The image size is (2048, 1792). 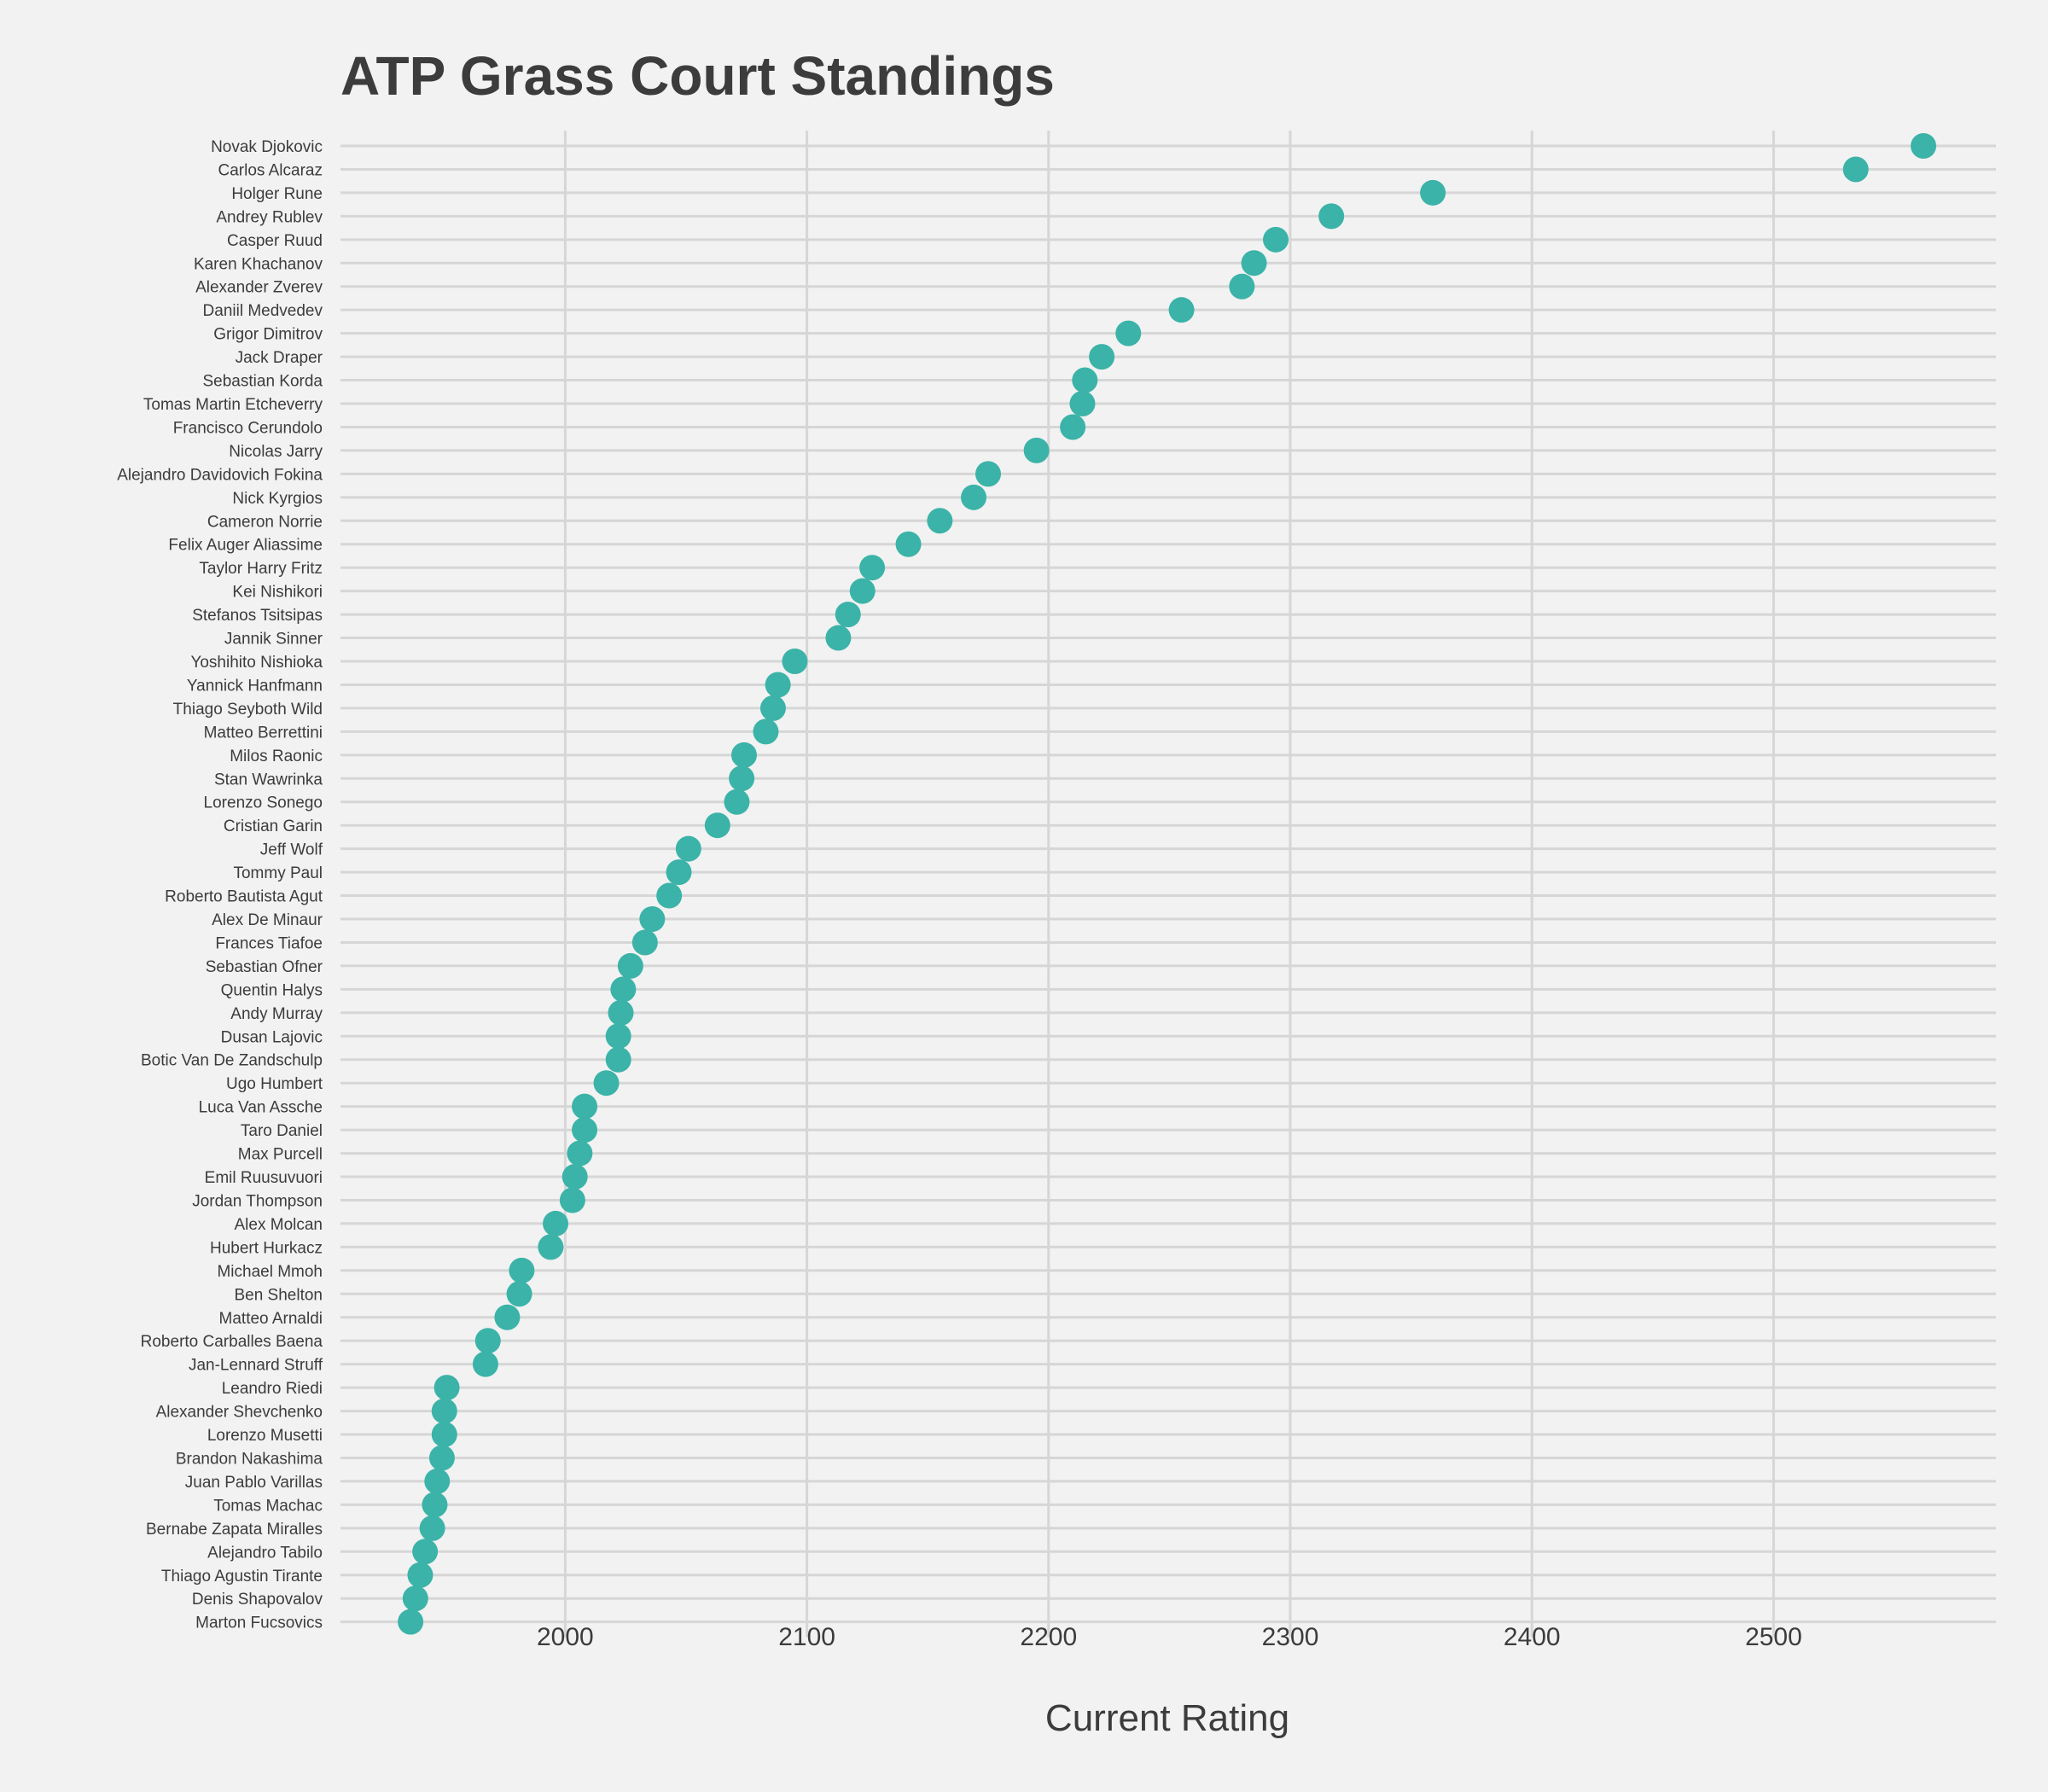 I want to click on player-label: Lorenzo Musetti, so click(x=265, y=1436).